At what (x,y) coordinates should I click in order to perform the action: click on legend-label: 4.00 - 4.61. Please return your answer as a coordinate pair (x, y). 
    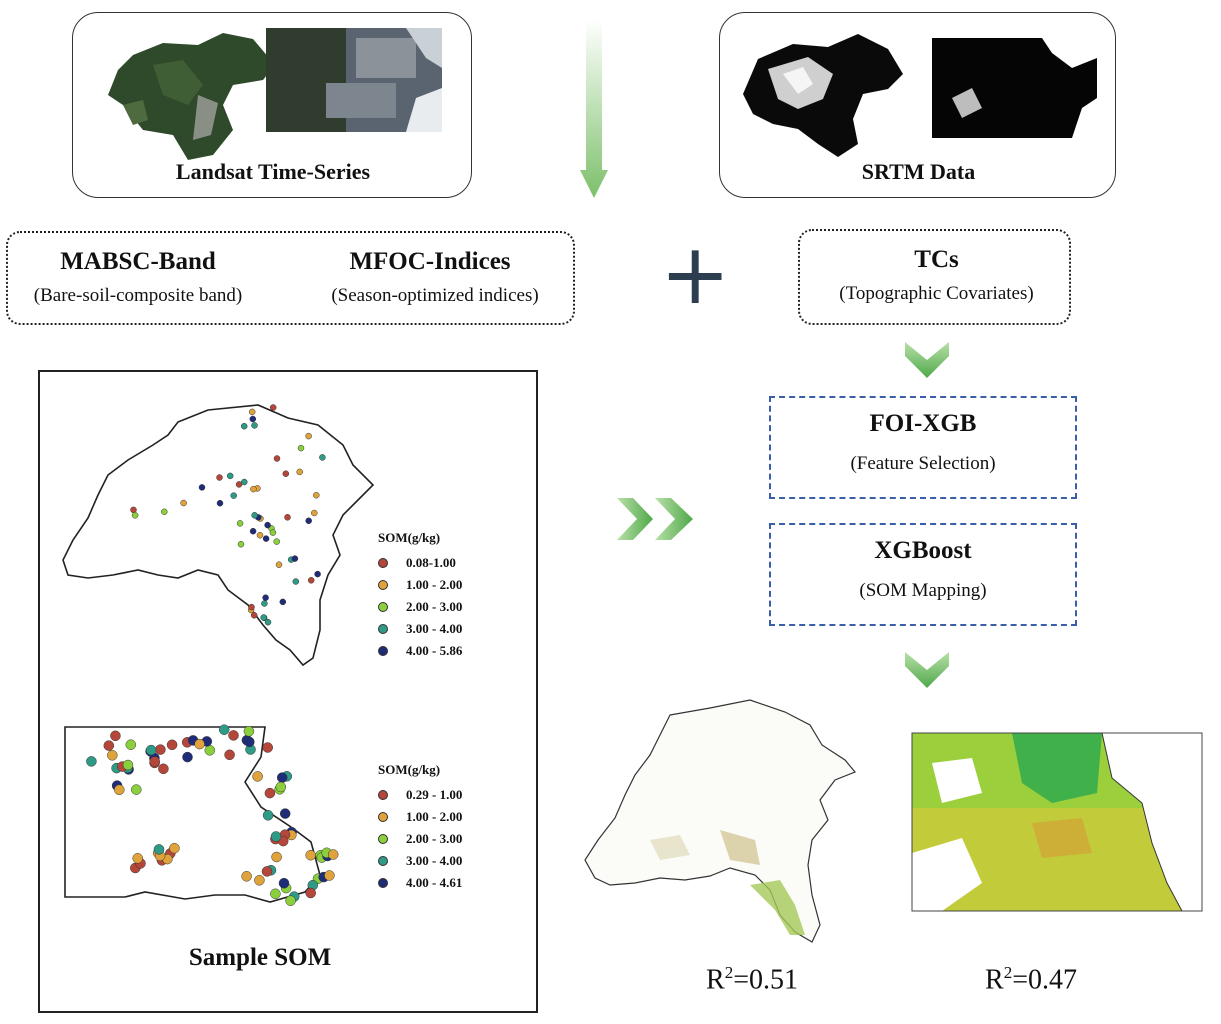
    Looking at the image, I should click on (434, 882).